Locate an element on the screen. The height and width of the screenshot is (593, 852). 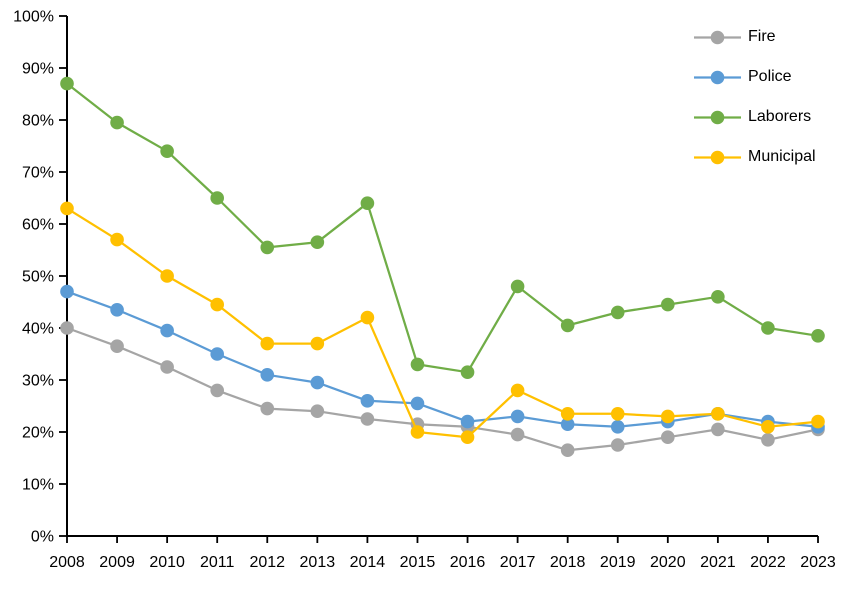
legend-swatch-laborers is located at coordinates (717, 117).